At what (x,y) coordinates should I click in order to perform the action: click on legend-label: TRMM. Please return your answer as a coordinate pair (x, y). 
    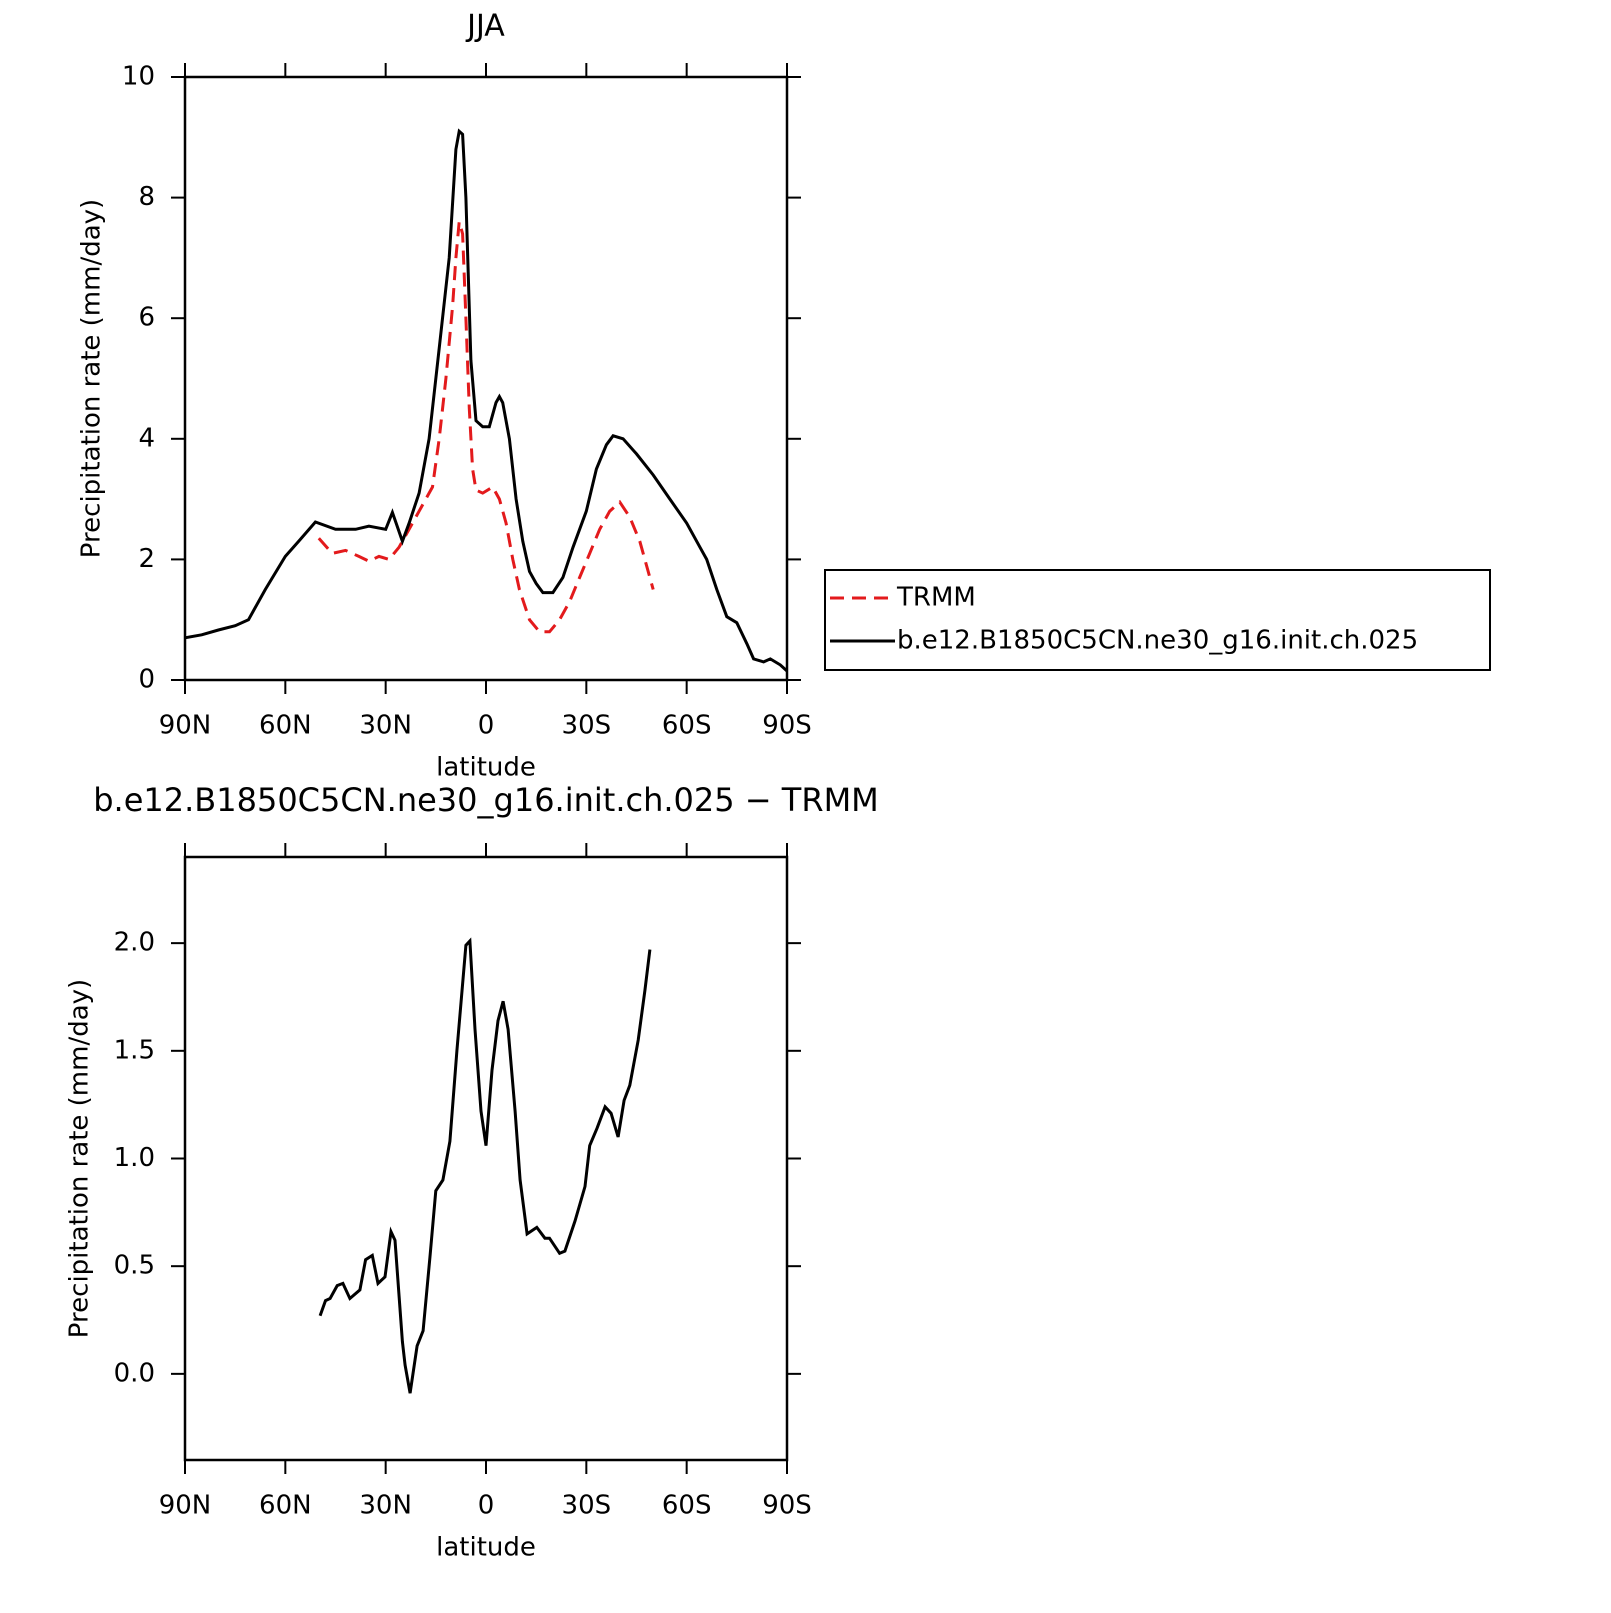
    Looking at the image, I should click on (936, 598).